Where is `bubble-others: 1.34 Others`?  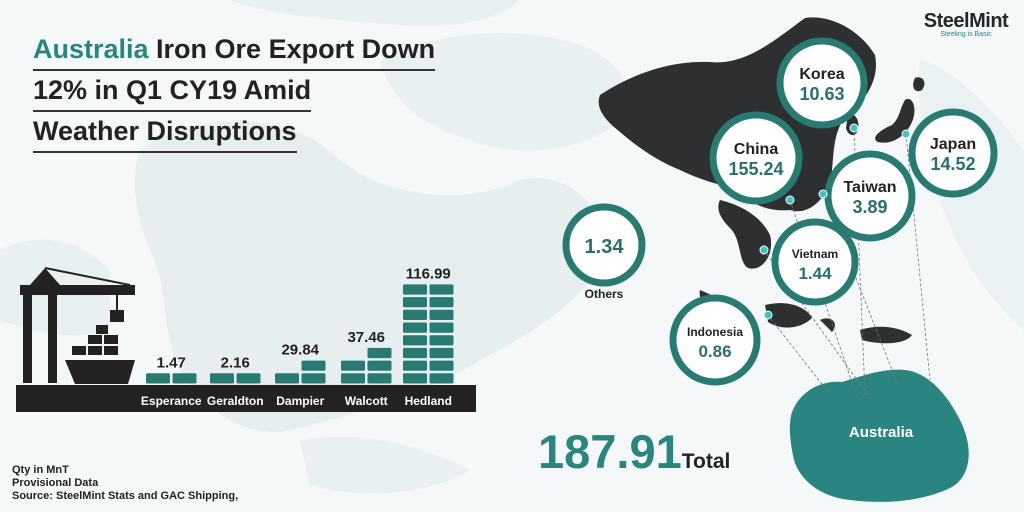
bubble-others: 1.34 Others is located at coordinates (604, 252).